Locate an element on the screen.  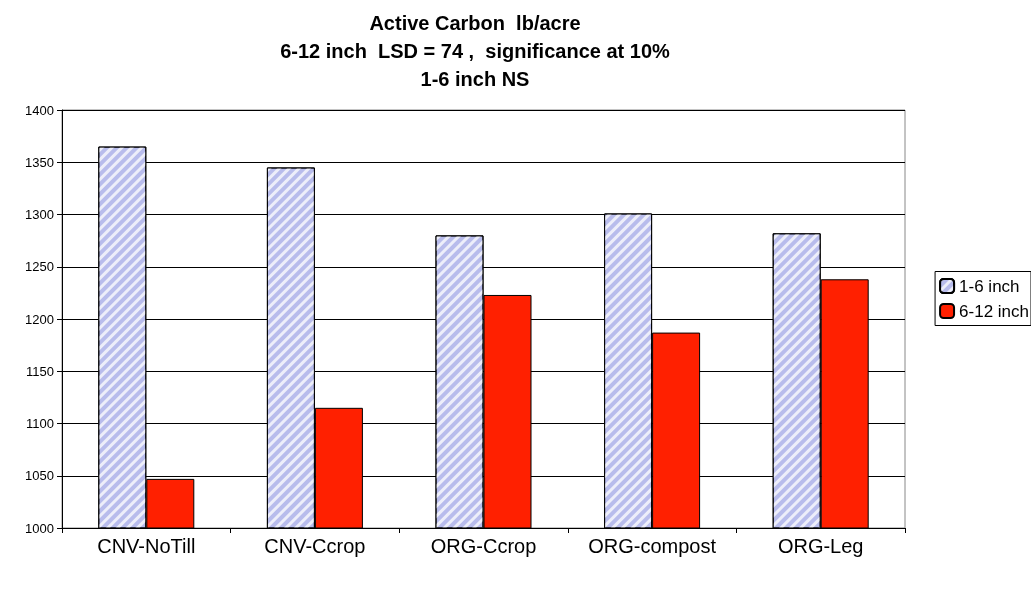
x-tick-label: CNV-Ccrop is located at coordinates (315, 546).